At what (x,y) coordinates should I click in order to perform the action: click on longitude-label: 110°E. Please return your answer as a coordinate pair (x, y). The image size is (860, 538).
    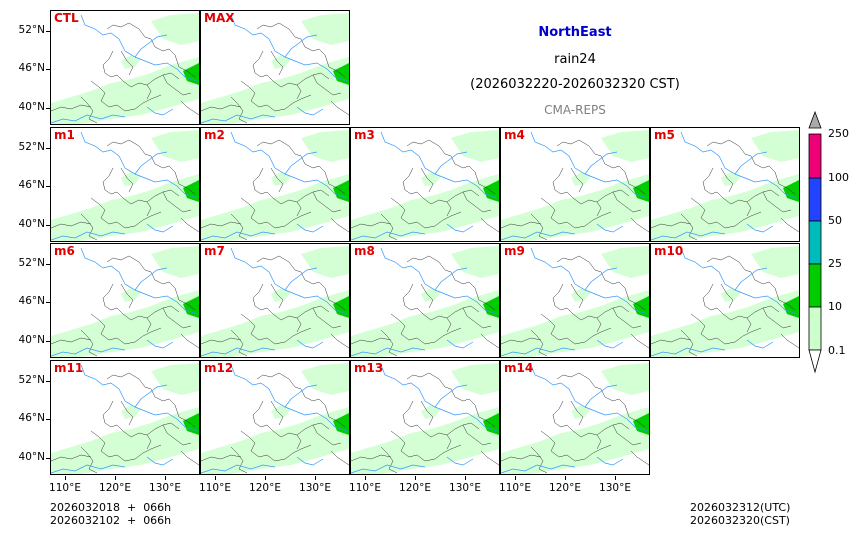
    Looking at the image, I should click on (215, 488).